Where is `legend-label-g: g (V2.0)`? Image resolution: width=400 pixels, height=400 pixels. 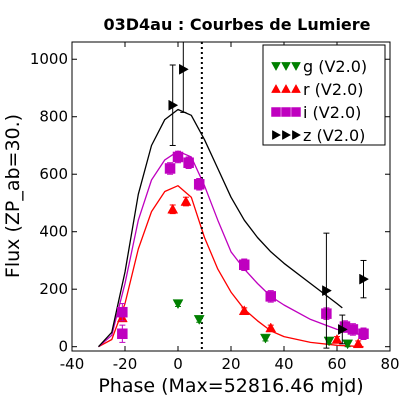 legend-label-g: g (V2.0) is located at coordinates (335, 66).